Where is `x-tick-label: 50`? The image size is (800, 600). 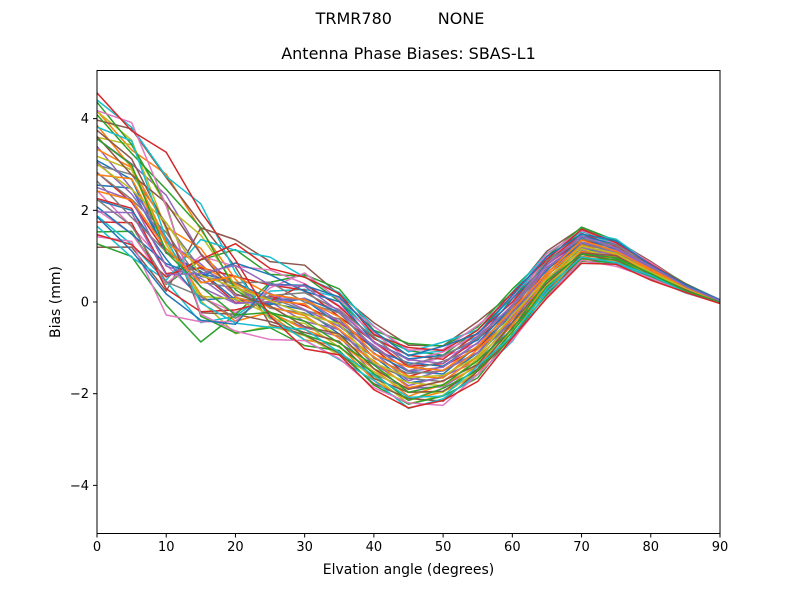 x-tick-label: 50 is located at coordinates (443, 547).